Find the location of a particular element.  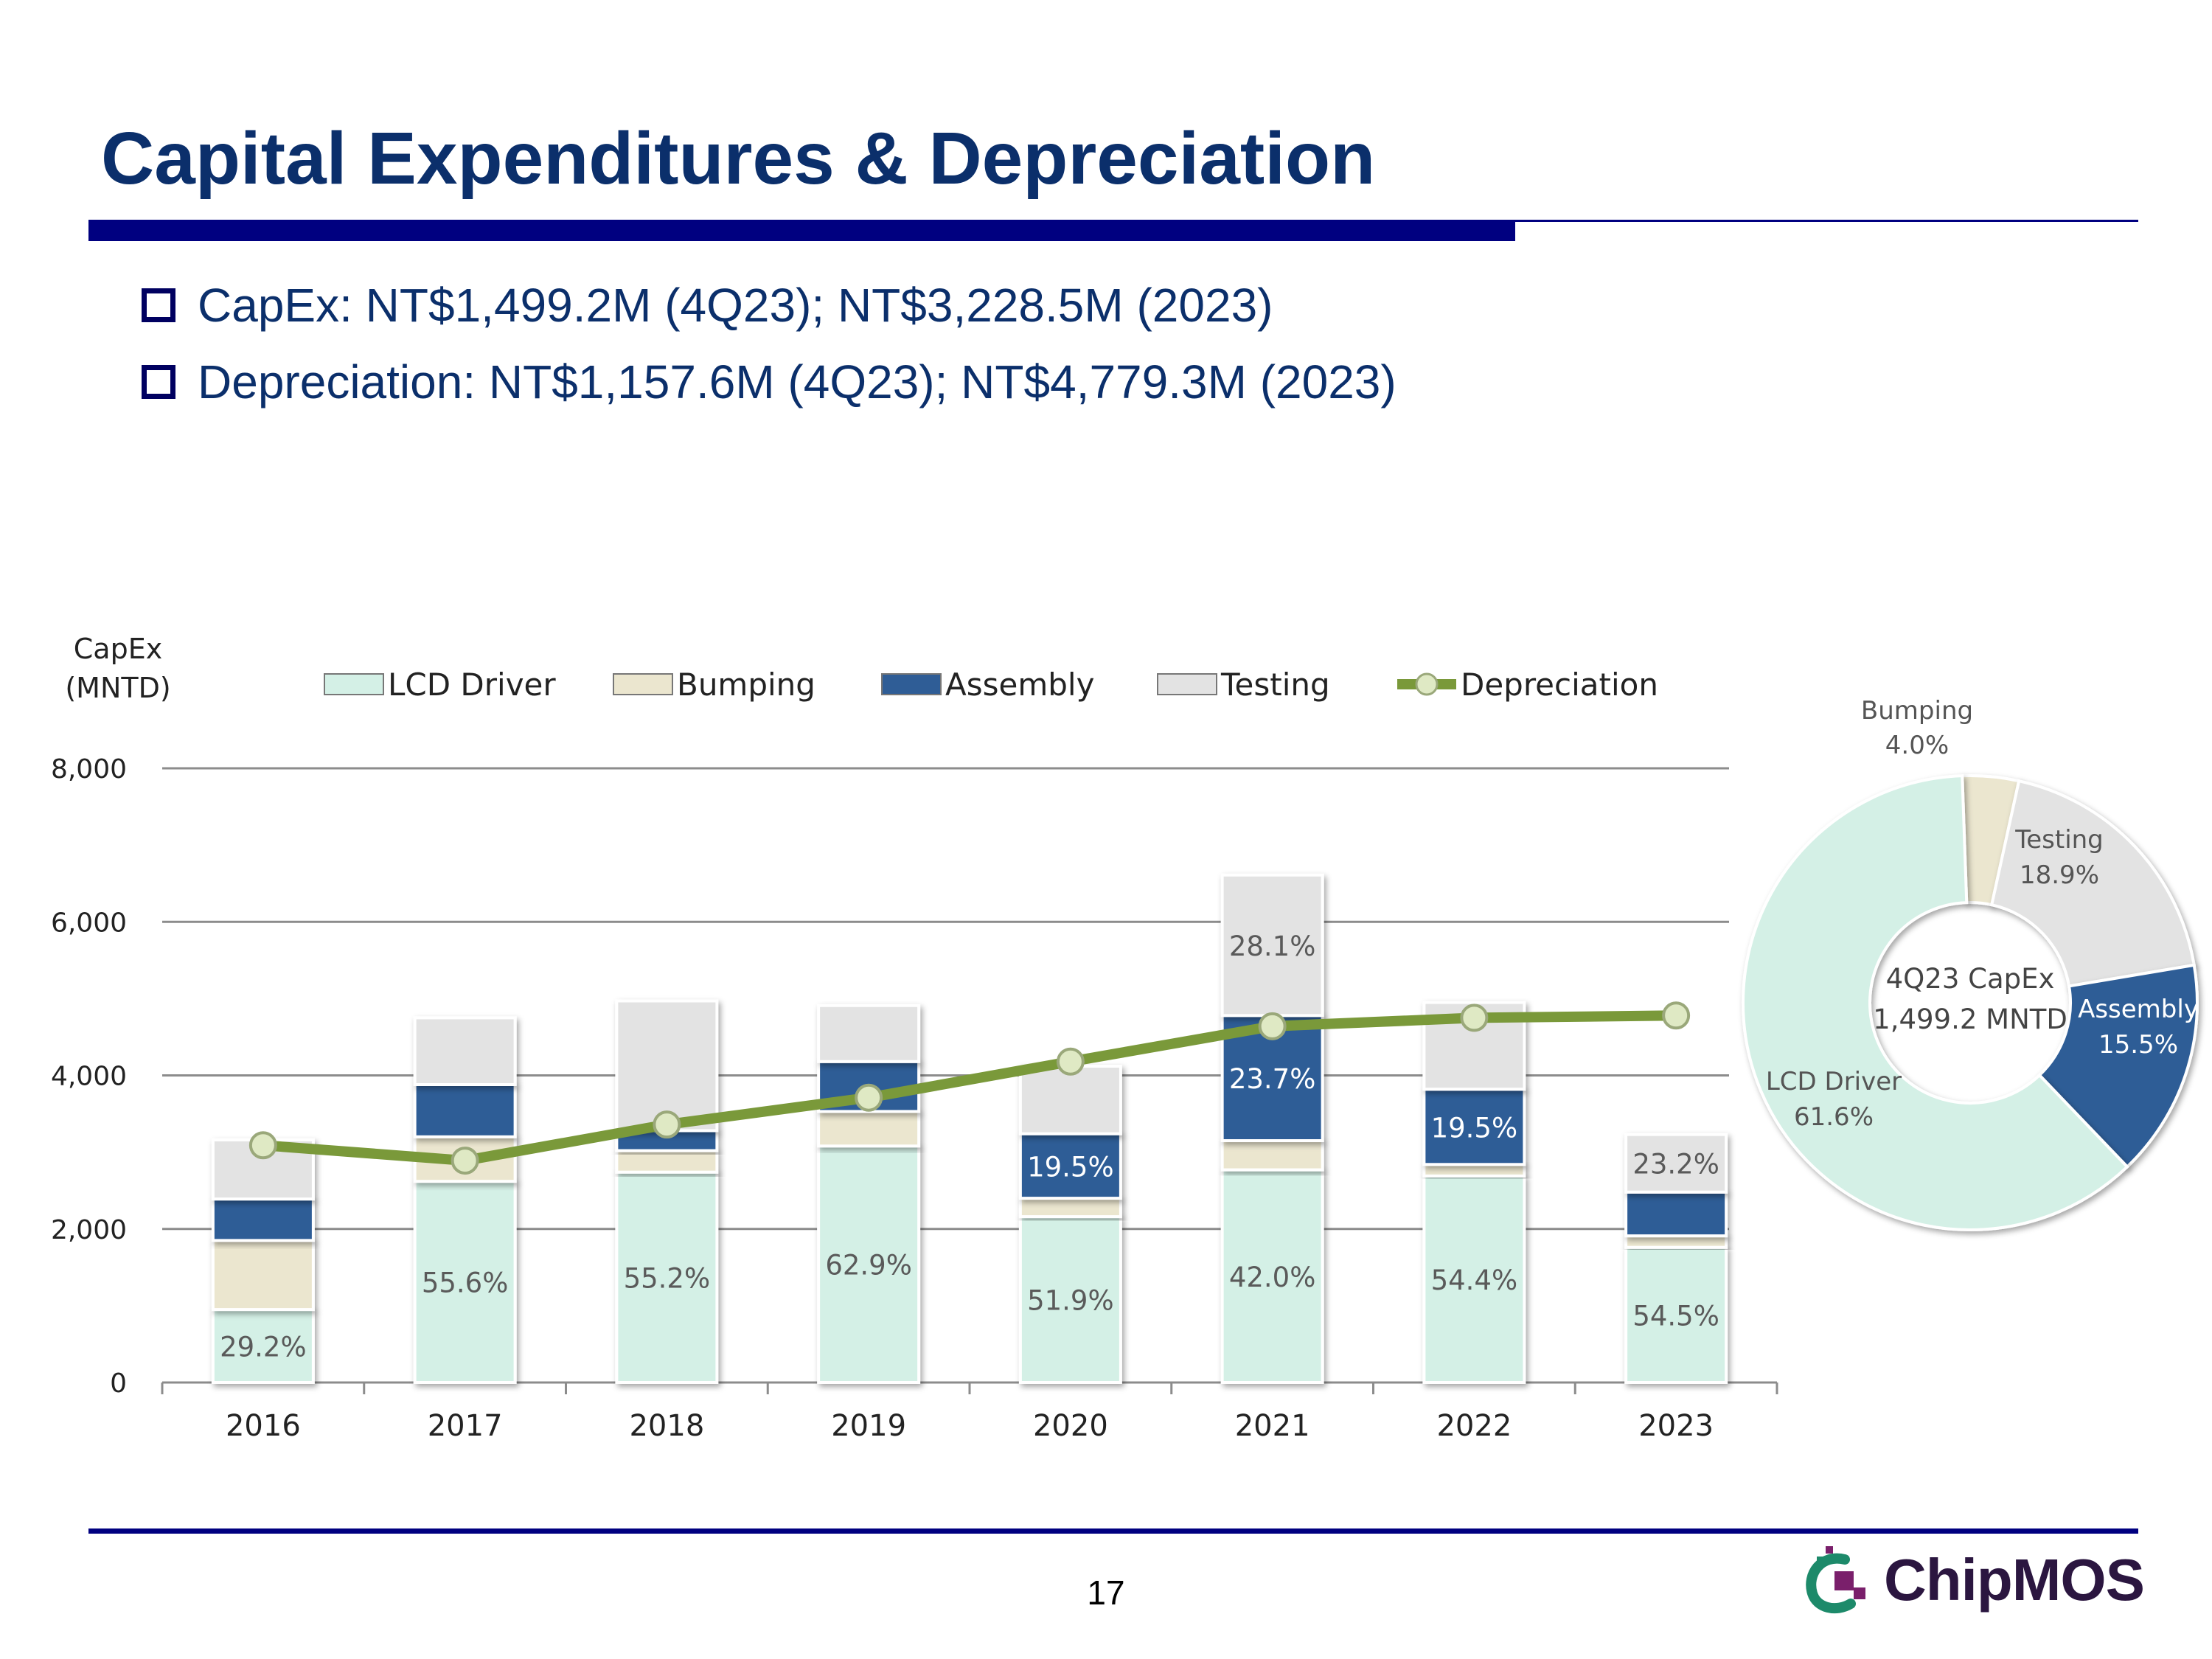

logo-text: ChipMOS is located at coordinates (2014, 1580).